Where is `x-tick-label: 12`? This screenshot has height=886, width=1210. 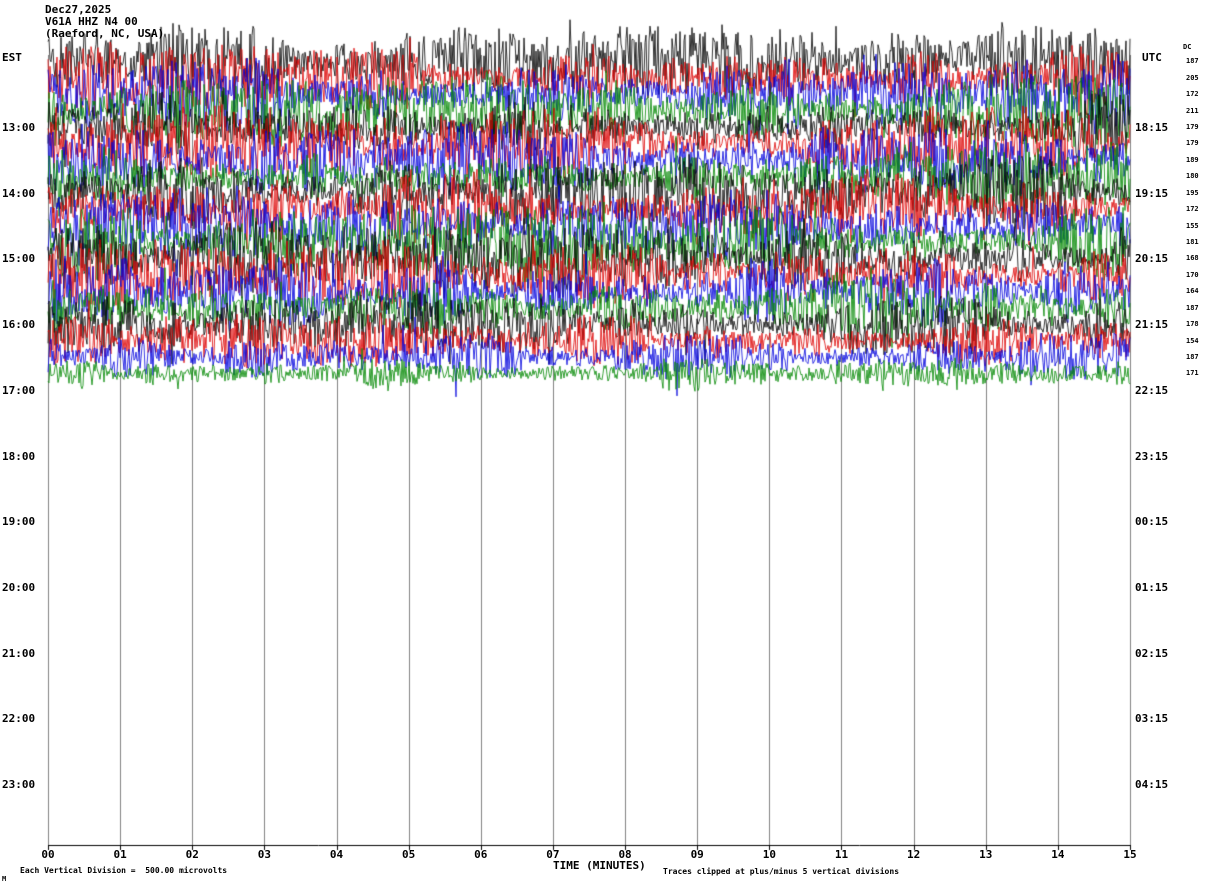
x-tick-label: 12 is located at coordinates (913, 854).